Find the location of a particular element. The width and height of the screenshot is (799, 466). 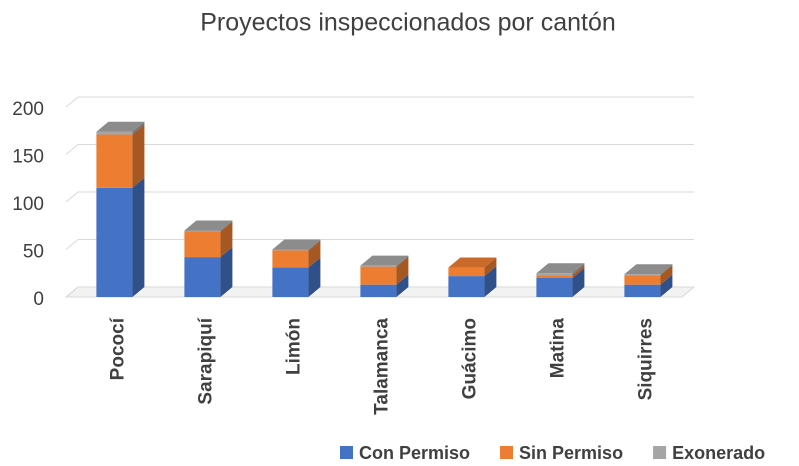

y-tick-label: 50 is located at coordinates (33, 252).